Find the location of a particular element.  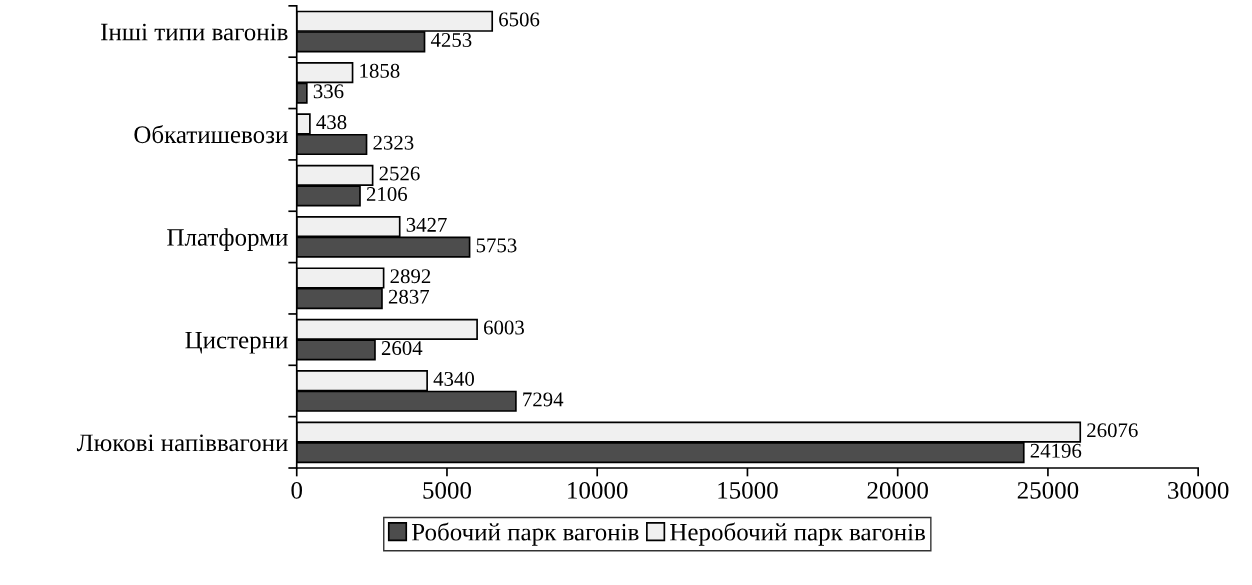

y-tick-label: Цистерни is located at coordinates (236, 342).